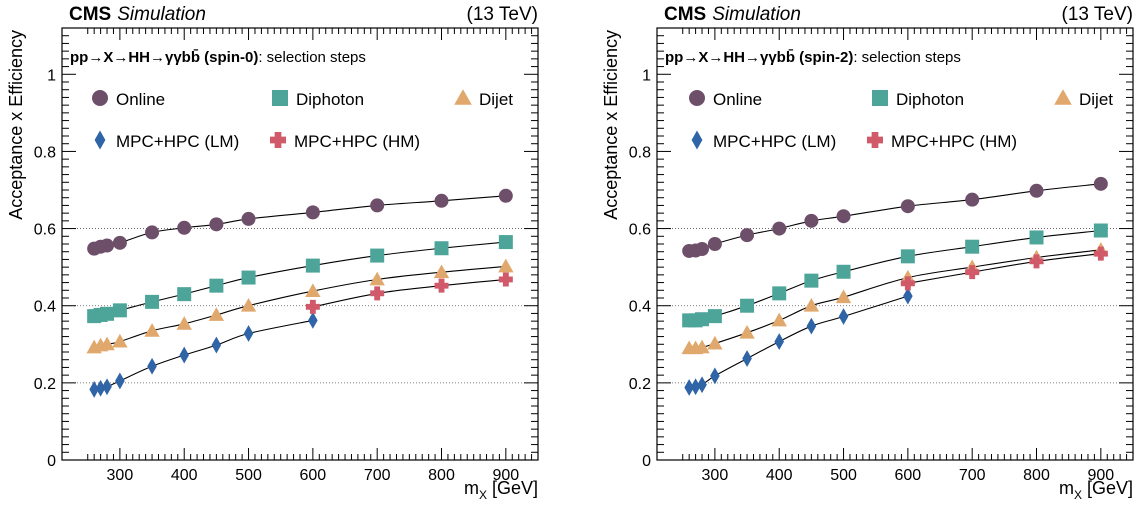  Describe the element at coordinates (759, 57) in the screenshot. I see `process-name: pp→X→HH→γγbb̄ (spin-2)` at that location.